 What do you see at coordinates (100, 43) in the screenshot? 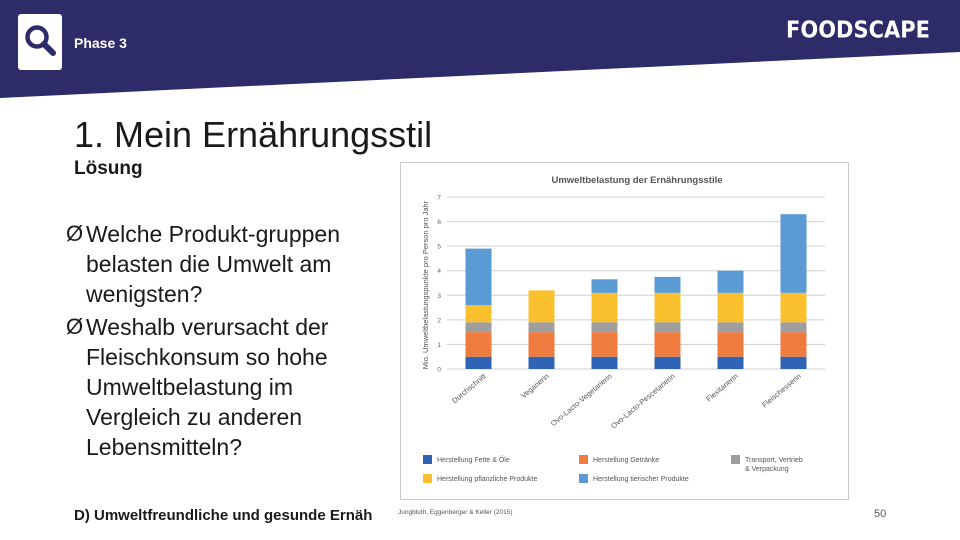
I see `phase-label: Phase 3` at bounding box center [100, 43].